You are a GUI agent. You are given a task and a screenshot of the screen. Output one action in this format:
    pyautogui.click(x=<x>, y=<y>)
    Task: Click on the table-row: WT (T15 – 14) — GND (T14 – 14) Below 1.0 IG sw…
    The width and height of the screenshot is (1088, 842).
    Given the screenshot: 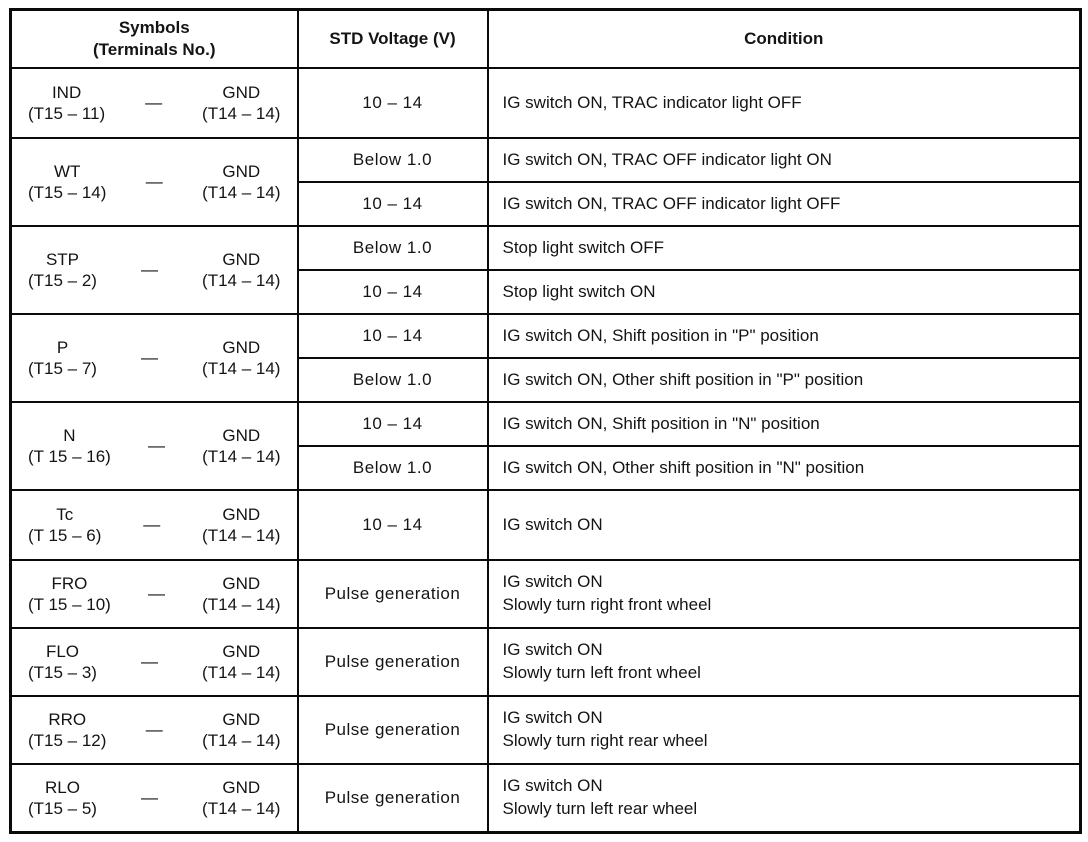 What is the action you would take?
    pyautogui.click(x=545, y=182)
    